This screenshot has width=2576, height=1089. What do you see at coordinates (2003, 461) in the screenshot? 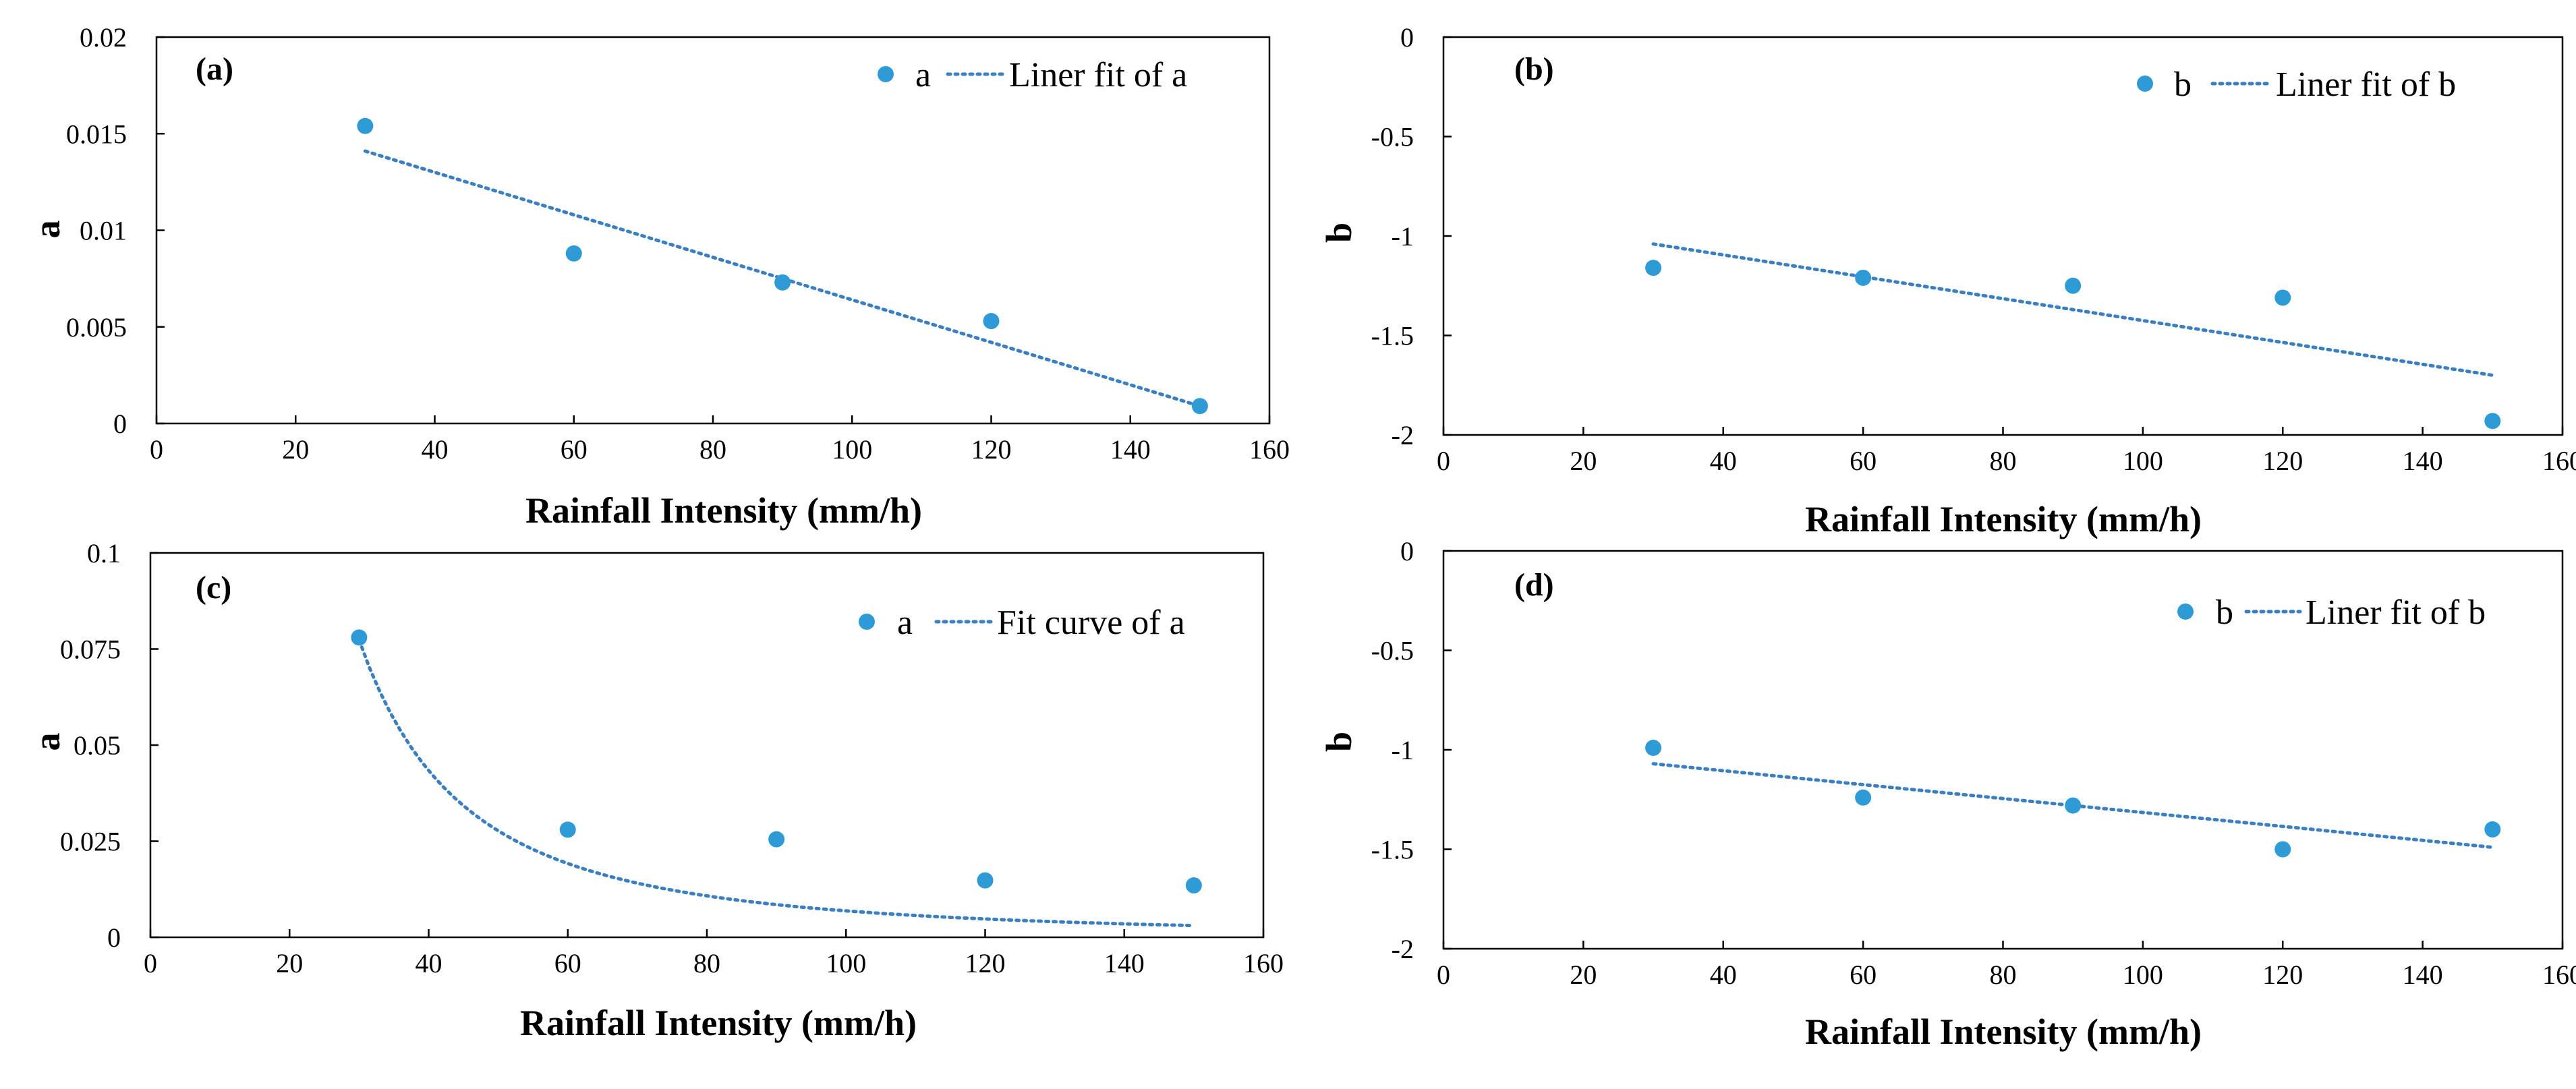
I see `panel-b-x-tick-label: 80` at bounding box center [2003, 461].